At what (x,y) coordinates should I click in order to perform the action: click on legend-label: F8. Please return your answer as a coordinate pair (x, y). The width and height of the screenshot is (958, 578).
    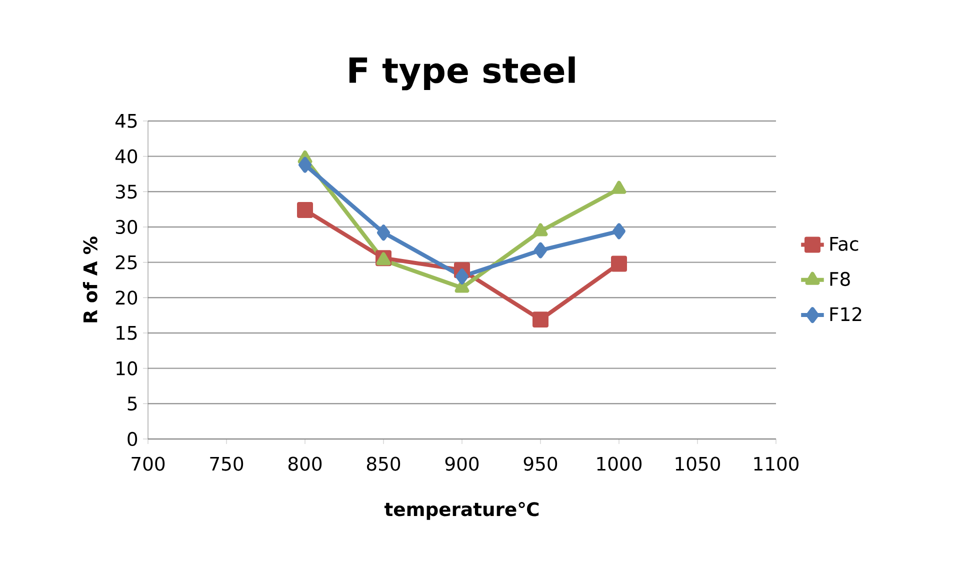
    Looking at the image, I should click on (840, 279).